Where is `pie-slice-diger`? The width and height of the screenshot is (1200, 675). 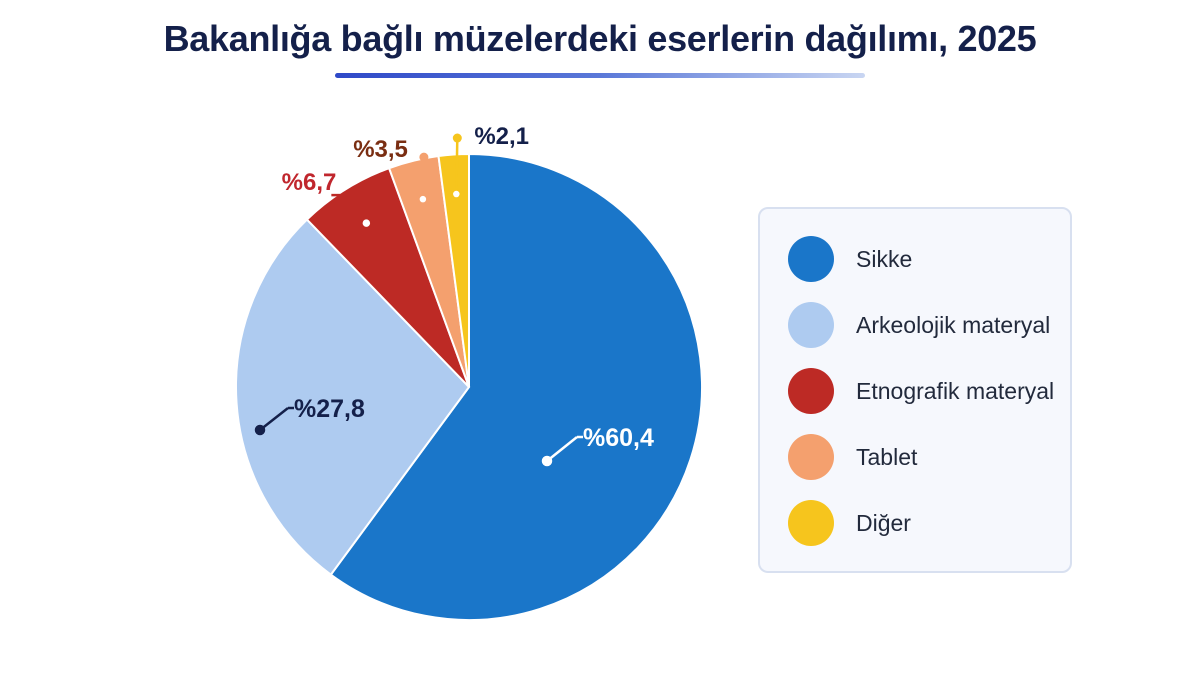
pie-slice-diger is located at coordinates (453, 270).